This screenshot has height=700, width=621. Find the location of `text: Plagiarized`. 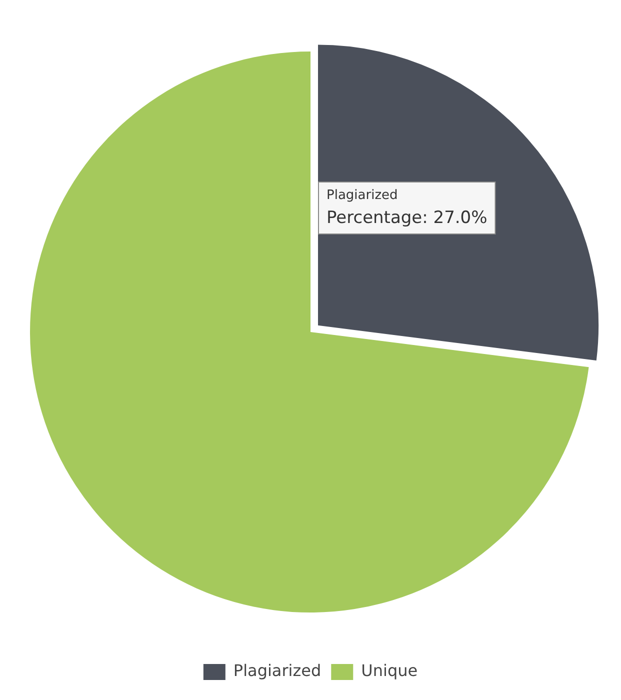

text: Plagiarized is located at coordinates (362, 195).